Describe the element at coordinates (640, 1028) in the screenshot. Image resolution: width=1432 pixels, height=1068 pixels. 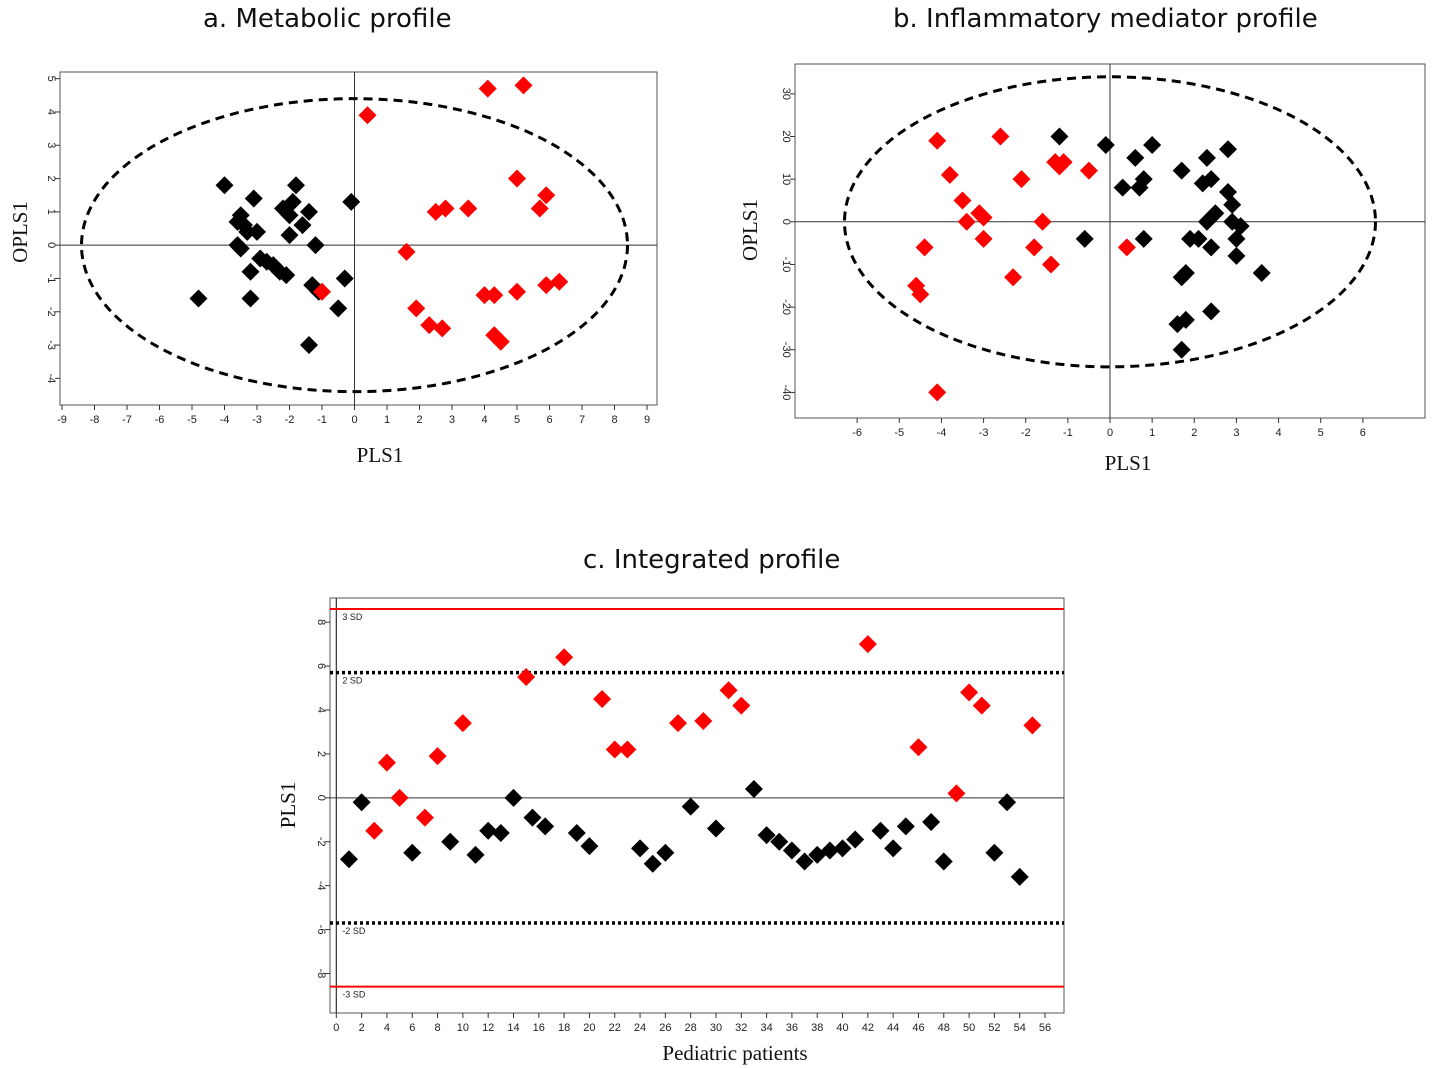
I see `x-tick-label-c-12: 24` at that location.